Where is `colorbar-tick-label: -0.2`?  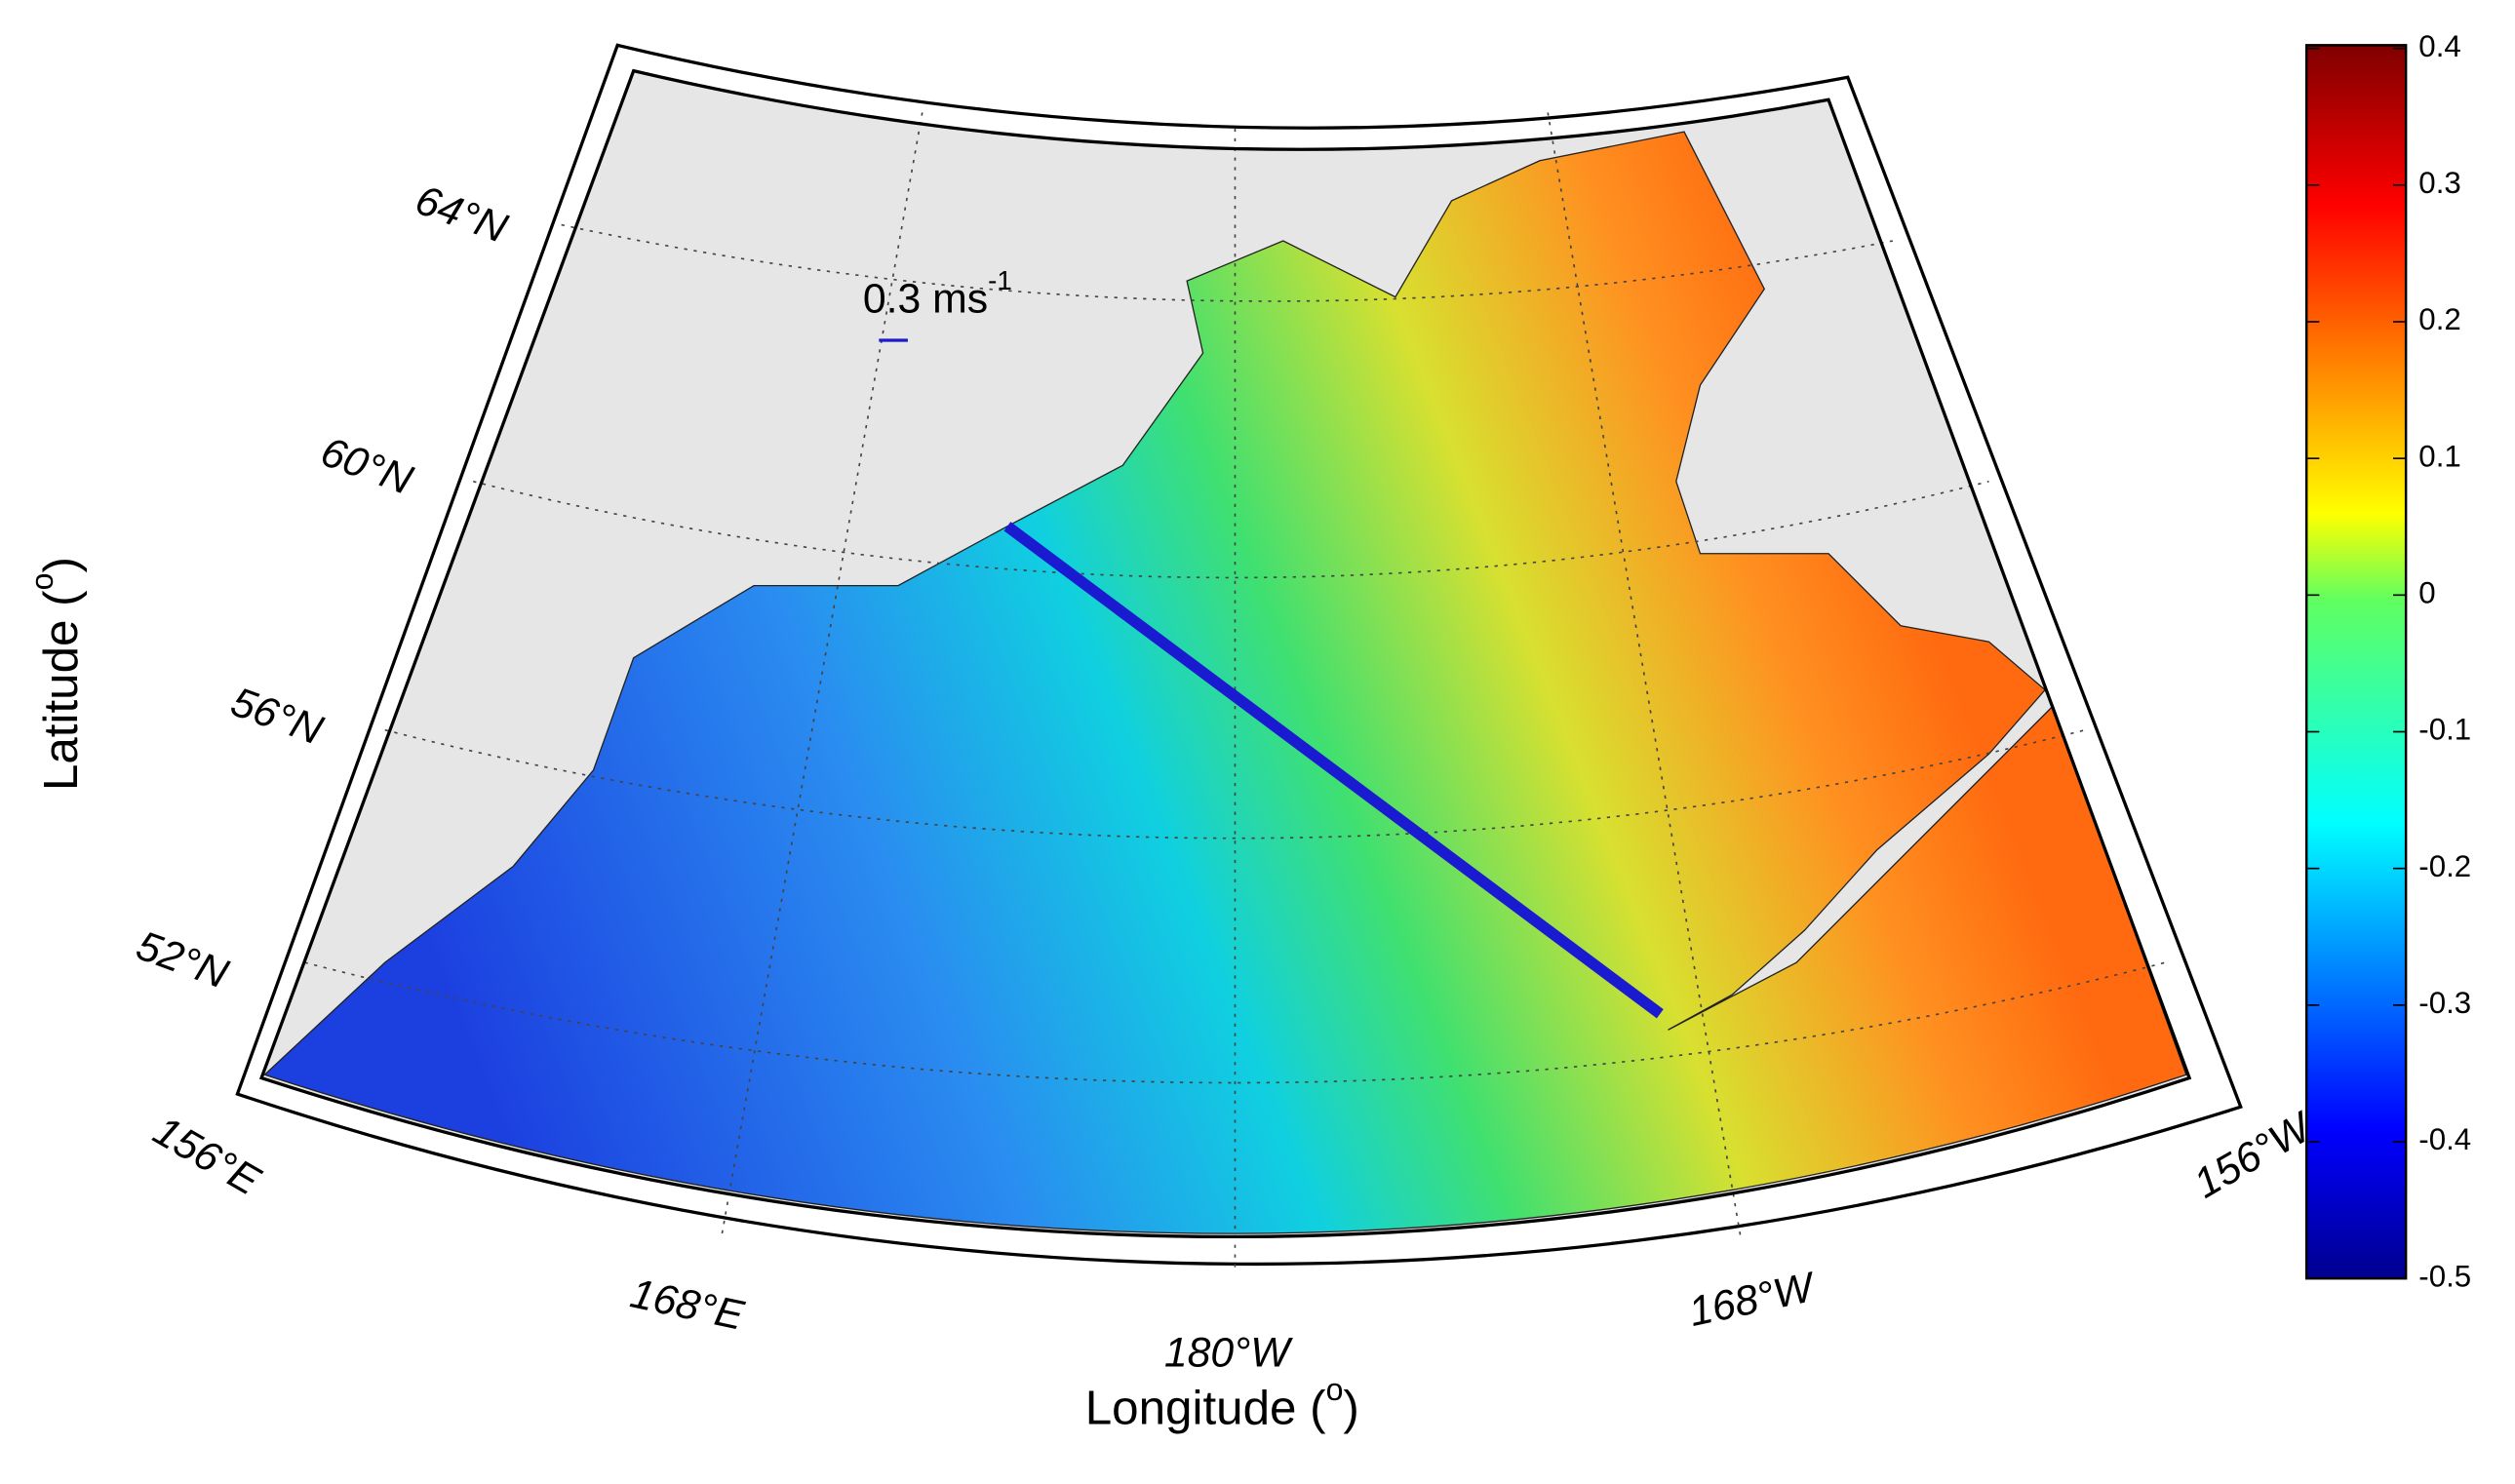
colorbar-tick-label: -0.2 is located at coordinates (2444, 866).